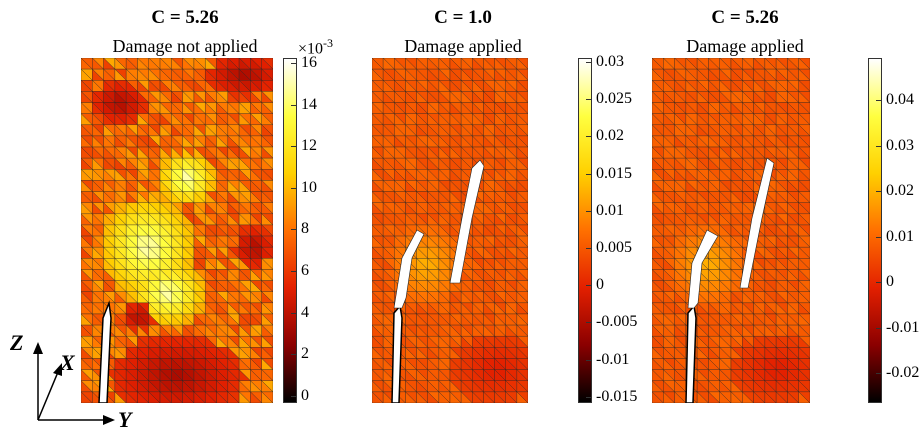  Describe the element at coordinates (305, 270) in the screenshot. I see `colorbar-tick-label: 6` at that location.